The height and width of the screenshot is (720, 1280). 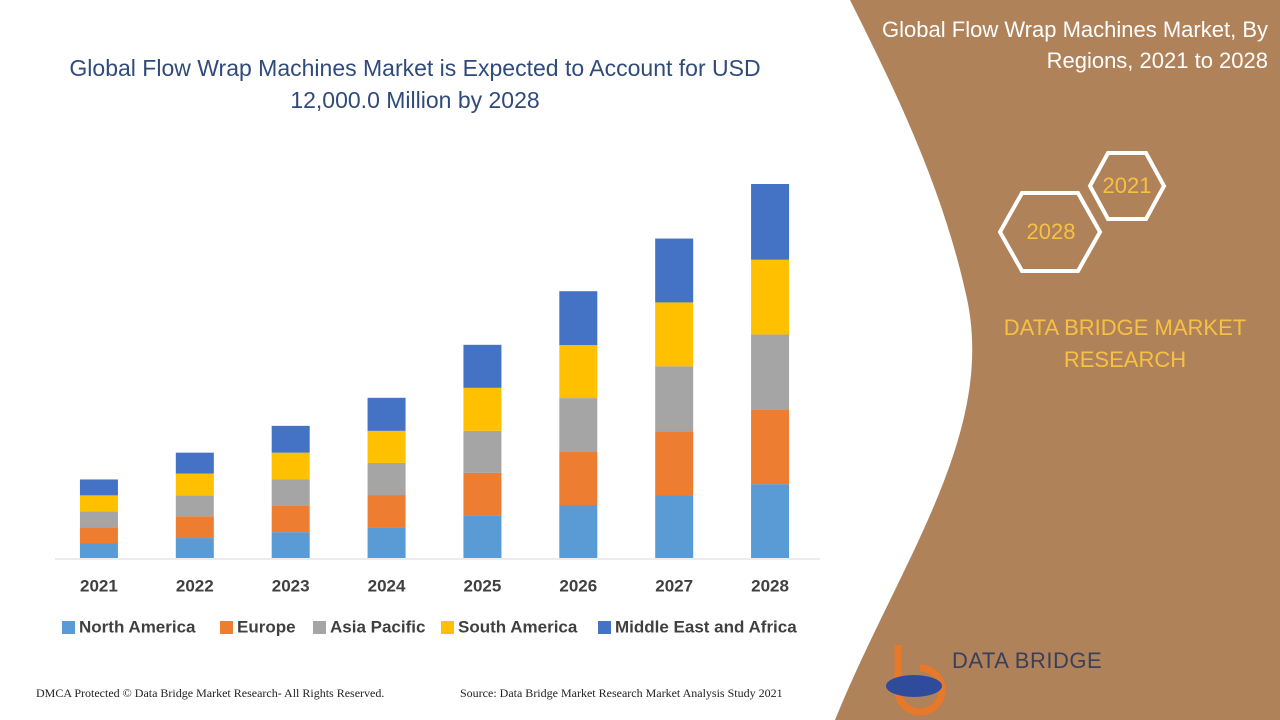 What do you see at coordinates (1027, 660) in the screenshot?
I see `logo-text: DATA BRIDGE` at bounding box center [1027, 660].